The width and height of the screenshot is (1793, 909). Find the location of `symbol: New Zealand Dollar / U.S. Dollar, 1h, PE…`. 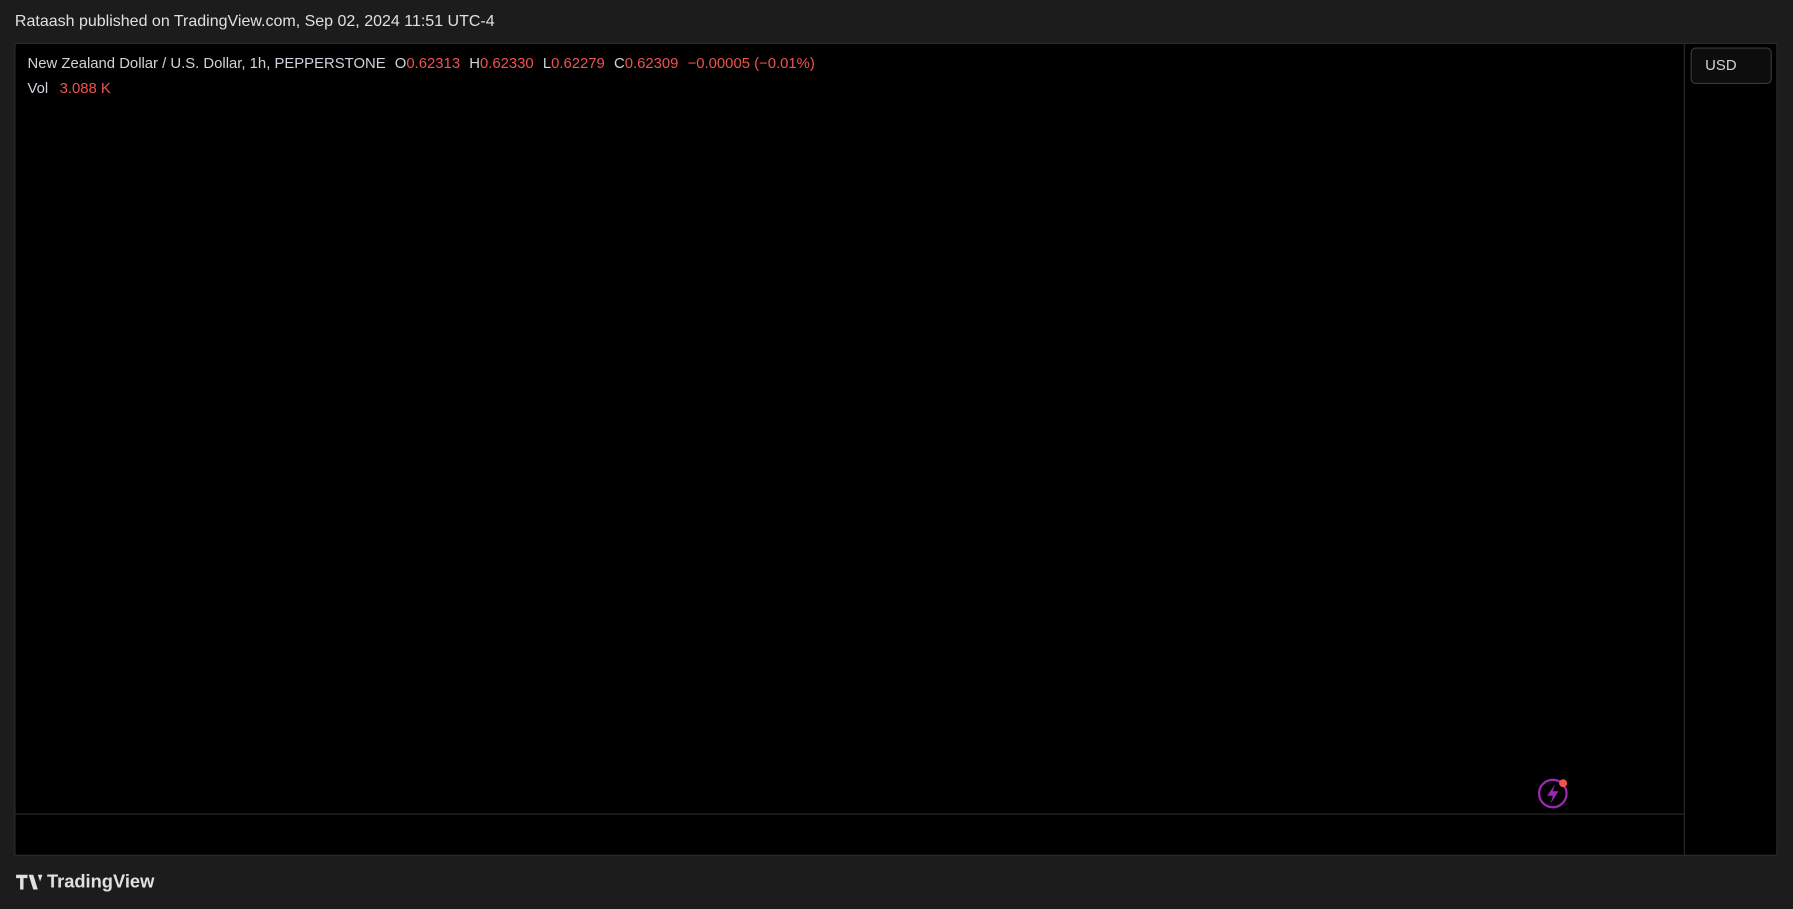

symbol: New Zealand Dollar / U.S. Dollar, 1h, PE… is located at coordinates (207, 64).